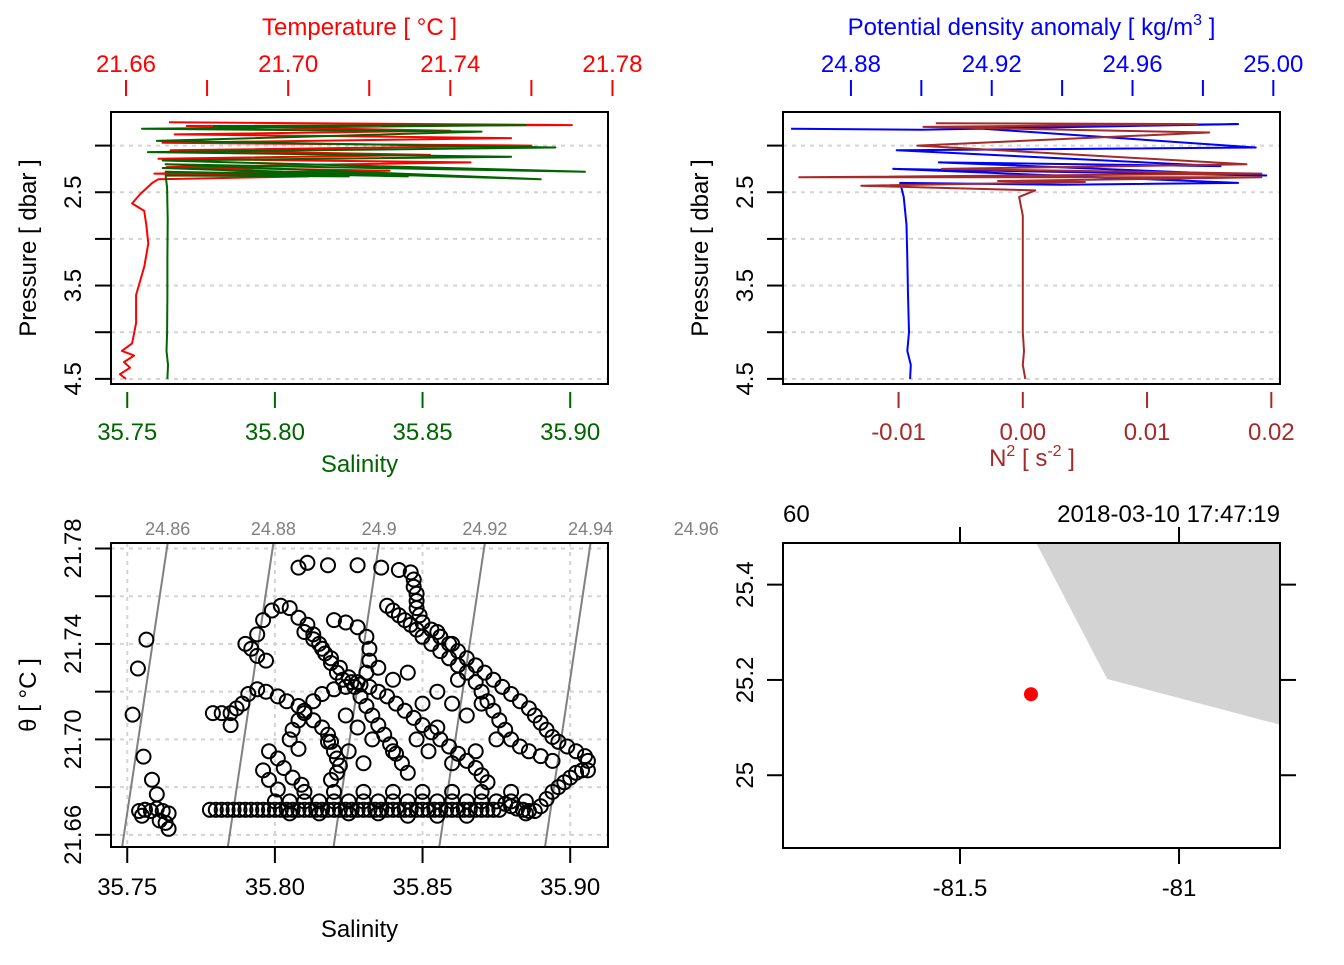 This screenshot has width=1344, height=965. I want to click on tick-label: 21.70, so click(288, 64).